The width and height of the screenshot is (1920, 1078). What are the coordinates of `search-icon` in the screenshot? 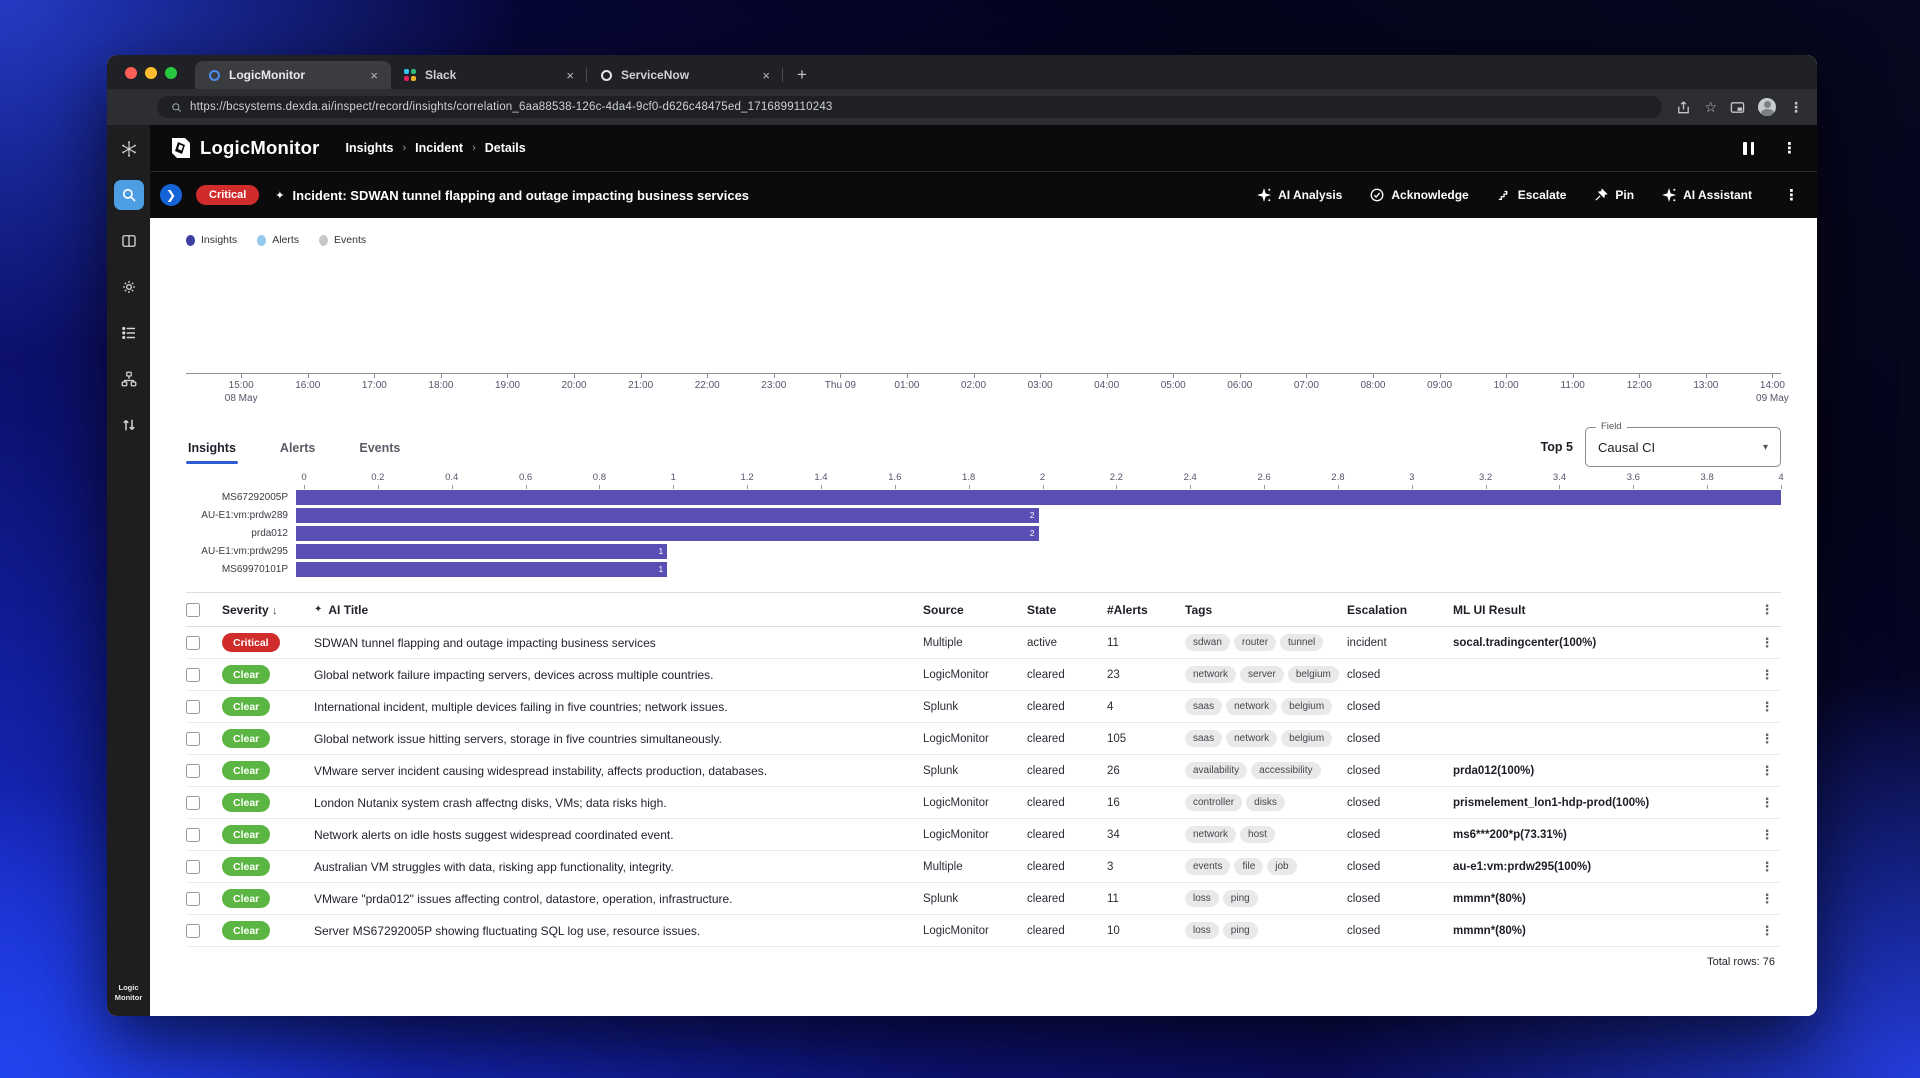 It's located at (128, 195).